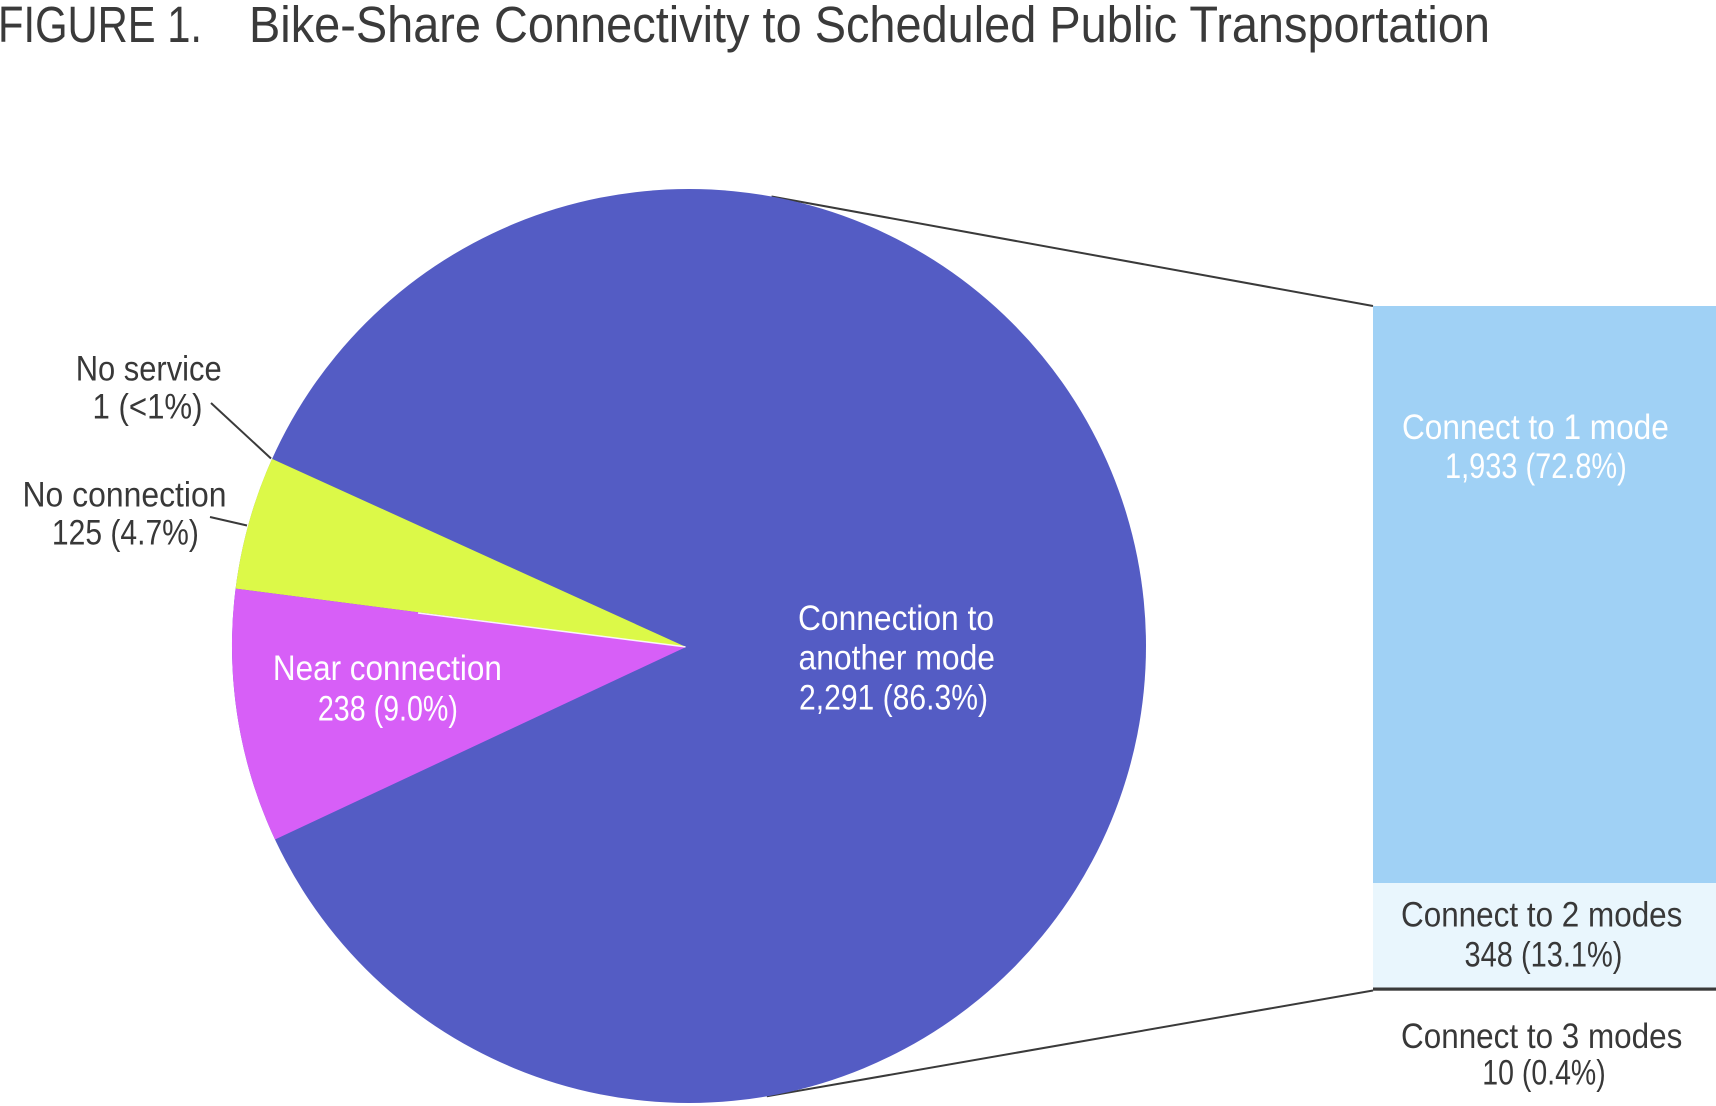  What do you see at coordinates (1541, 915) in the screenshot?
I see `svg-text: Connect to 2 modes` at bounding box center [1541, 915].